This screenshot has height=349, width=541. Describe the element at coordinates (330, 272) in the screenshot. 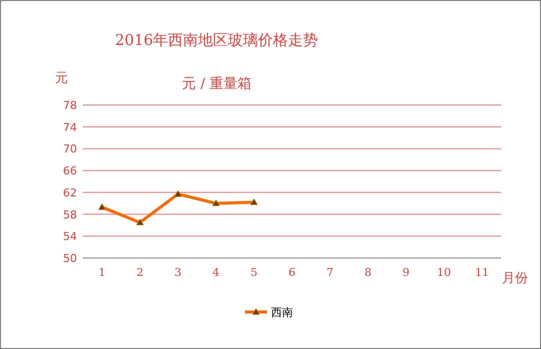

I see `x-tick-label: 7` at that location.